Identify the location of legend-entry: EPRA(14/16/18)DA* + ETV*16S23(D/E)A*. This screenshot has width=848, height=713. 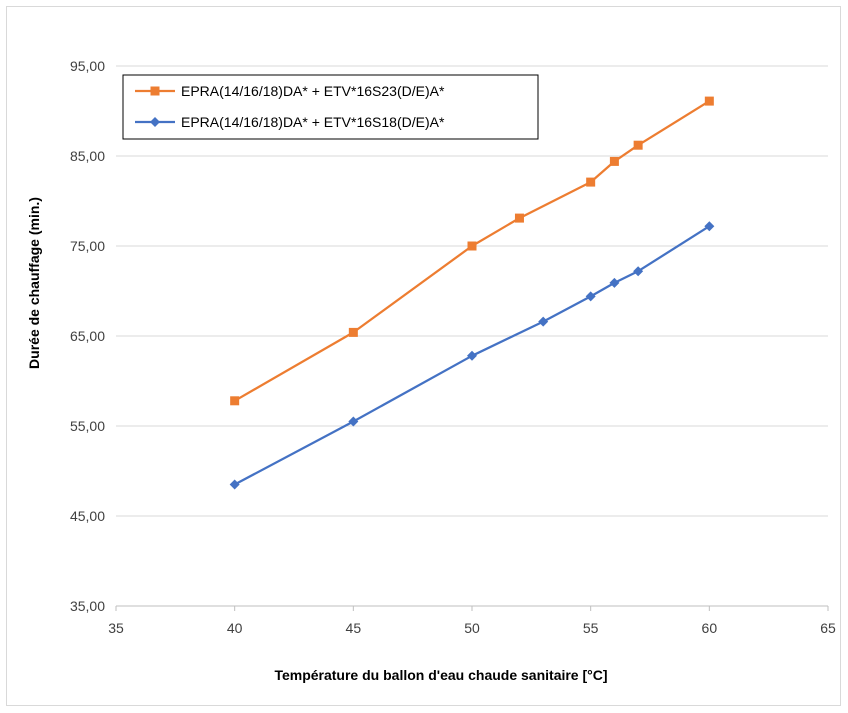
(290, 91).